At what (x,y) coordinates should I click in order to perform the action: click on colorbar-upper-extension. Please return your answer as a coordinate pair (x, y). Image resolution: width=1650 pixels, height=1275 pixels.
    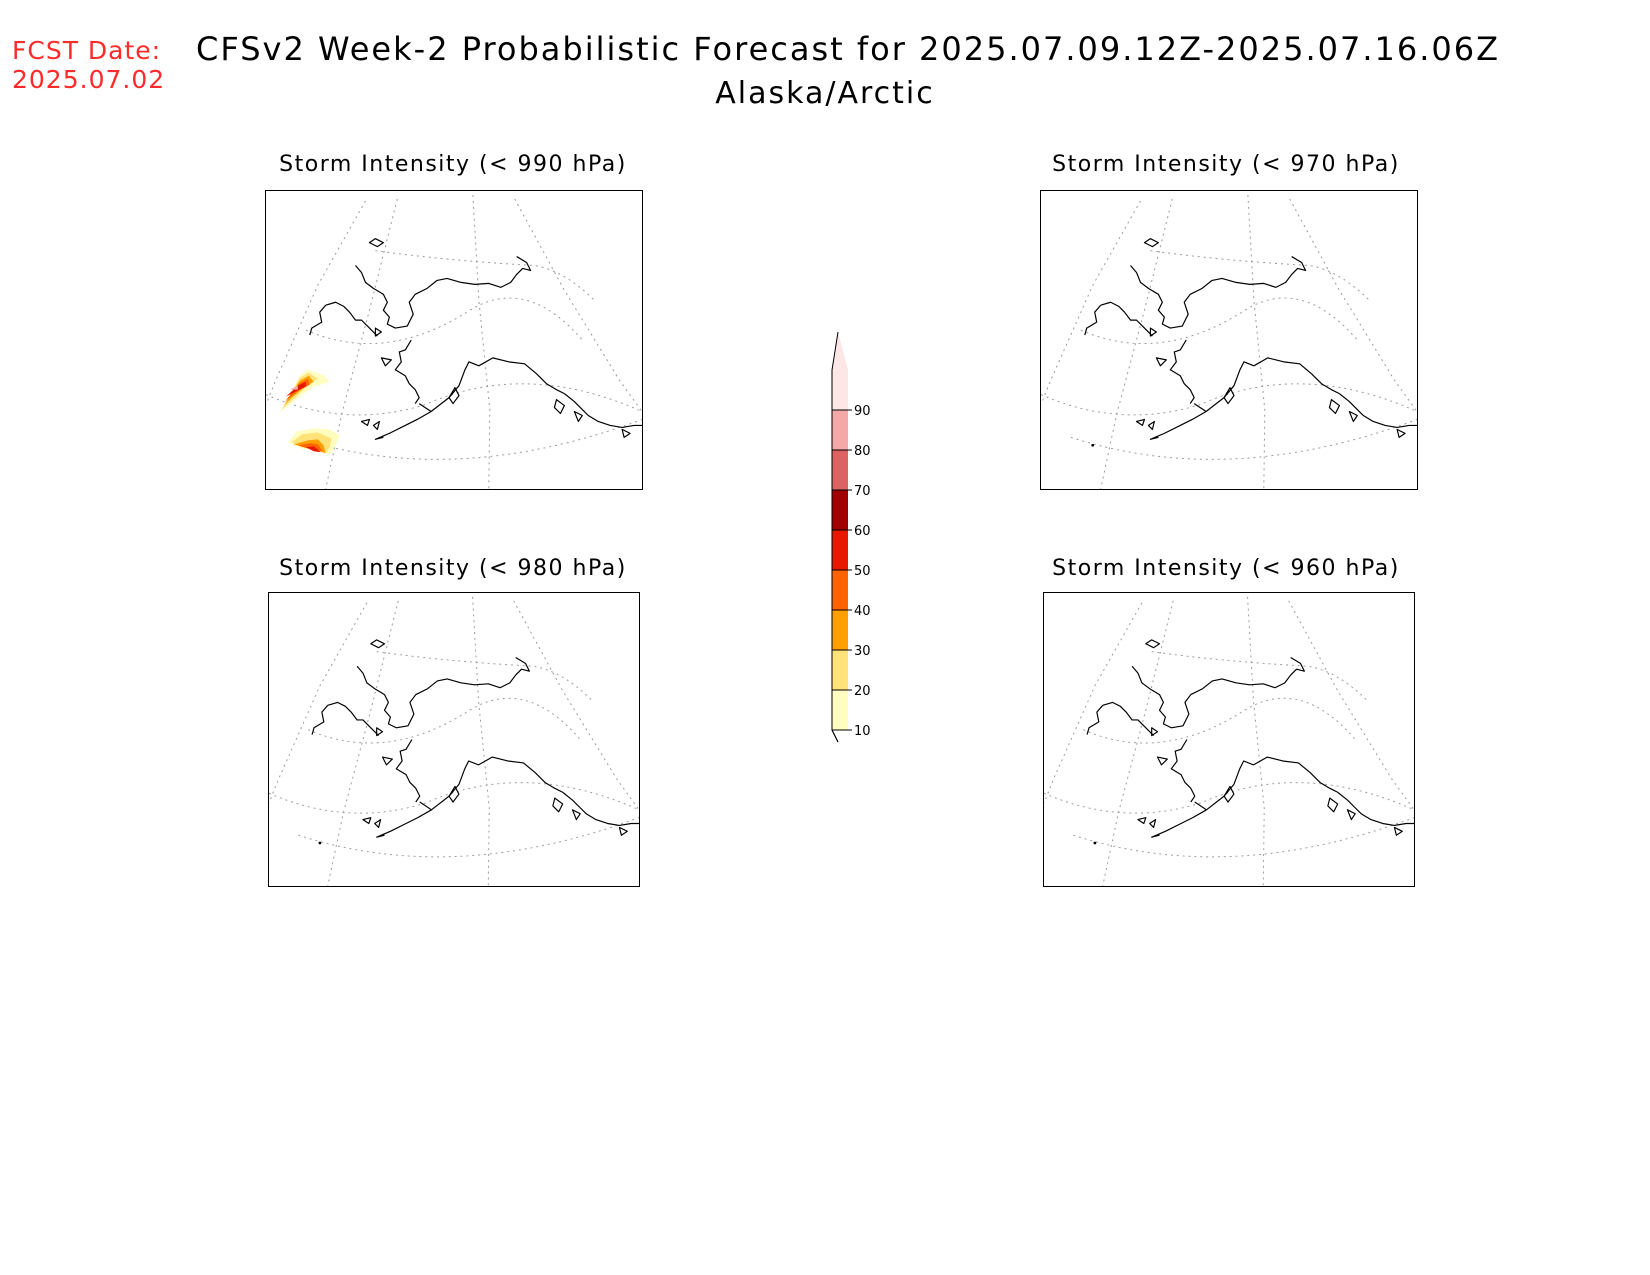
    Looking at the image, I should click on (840, 351).